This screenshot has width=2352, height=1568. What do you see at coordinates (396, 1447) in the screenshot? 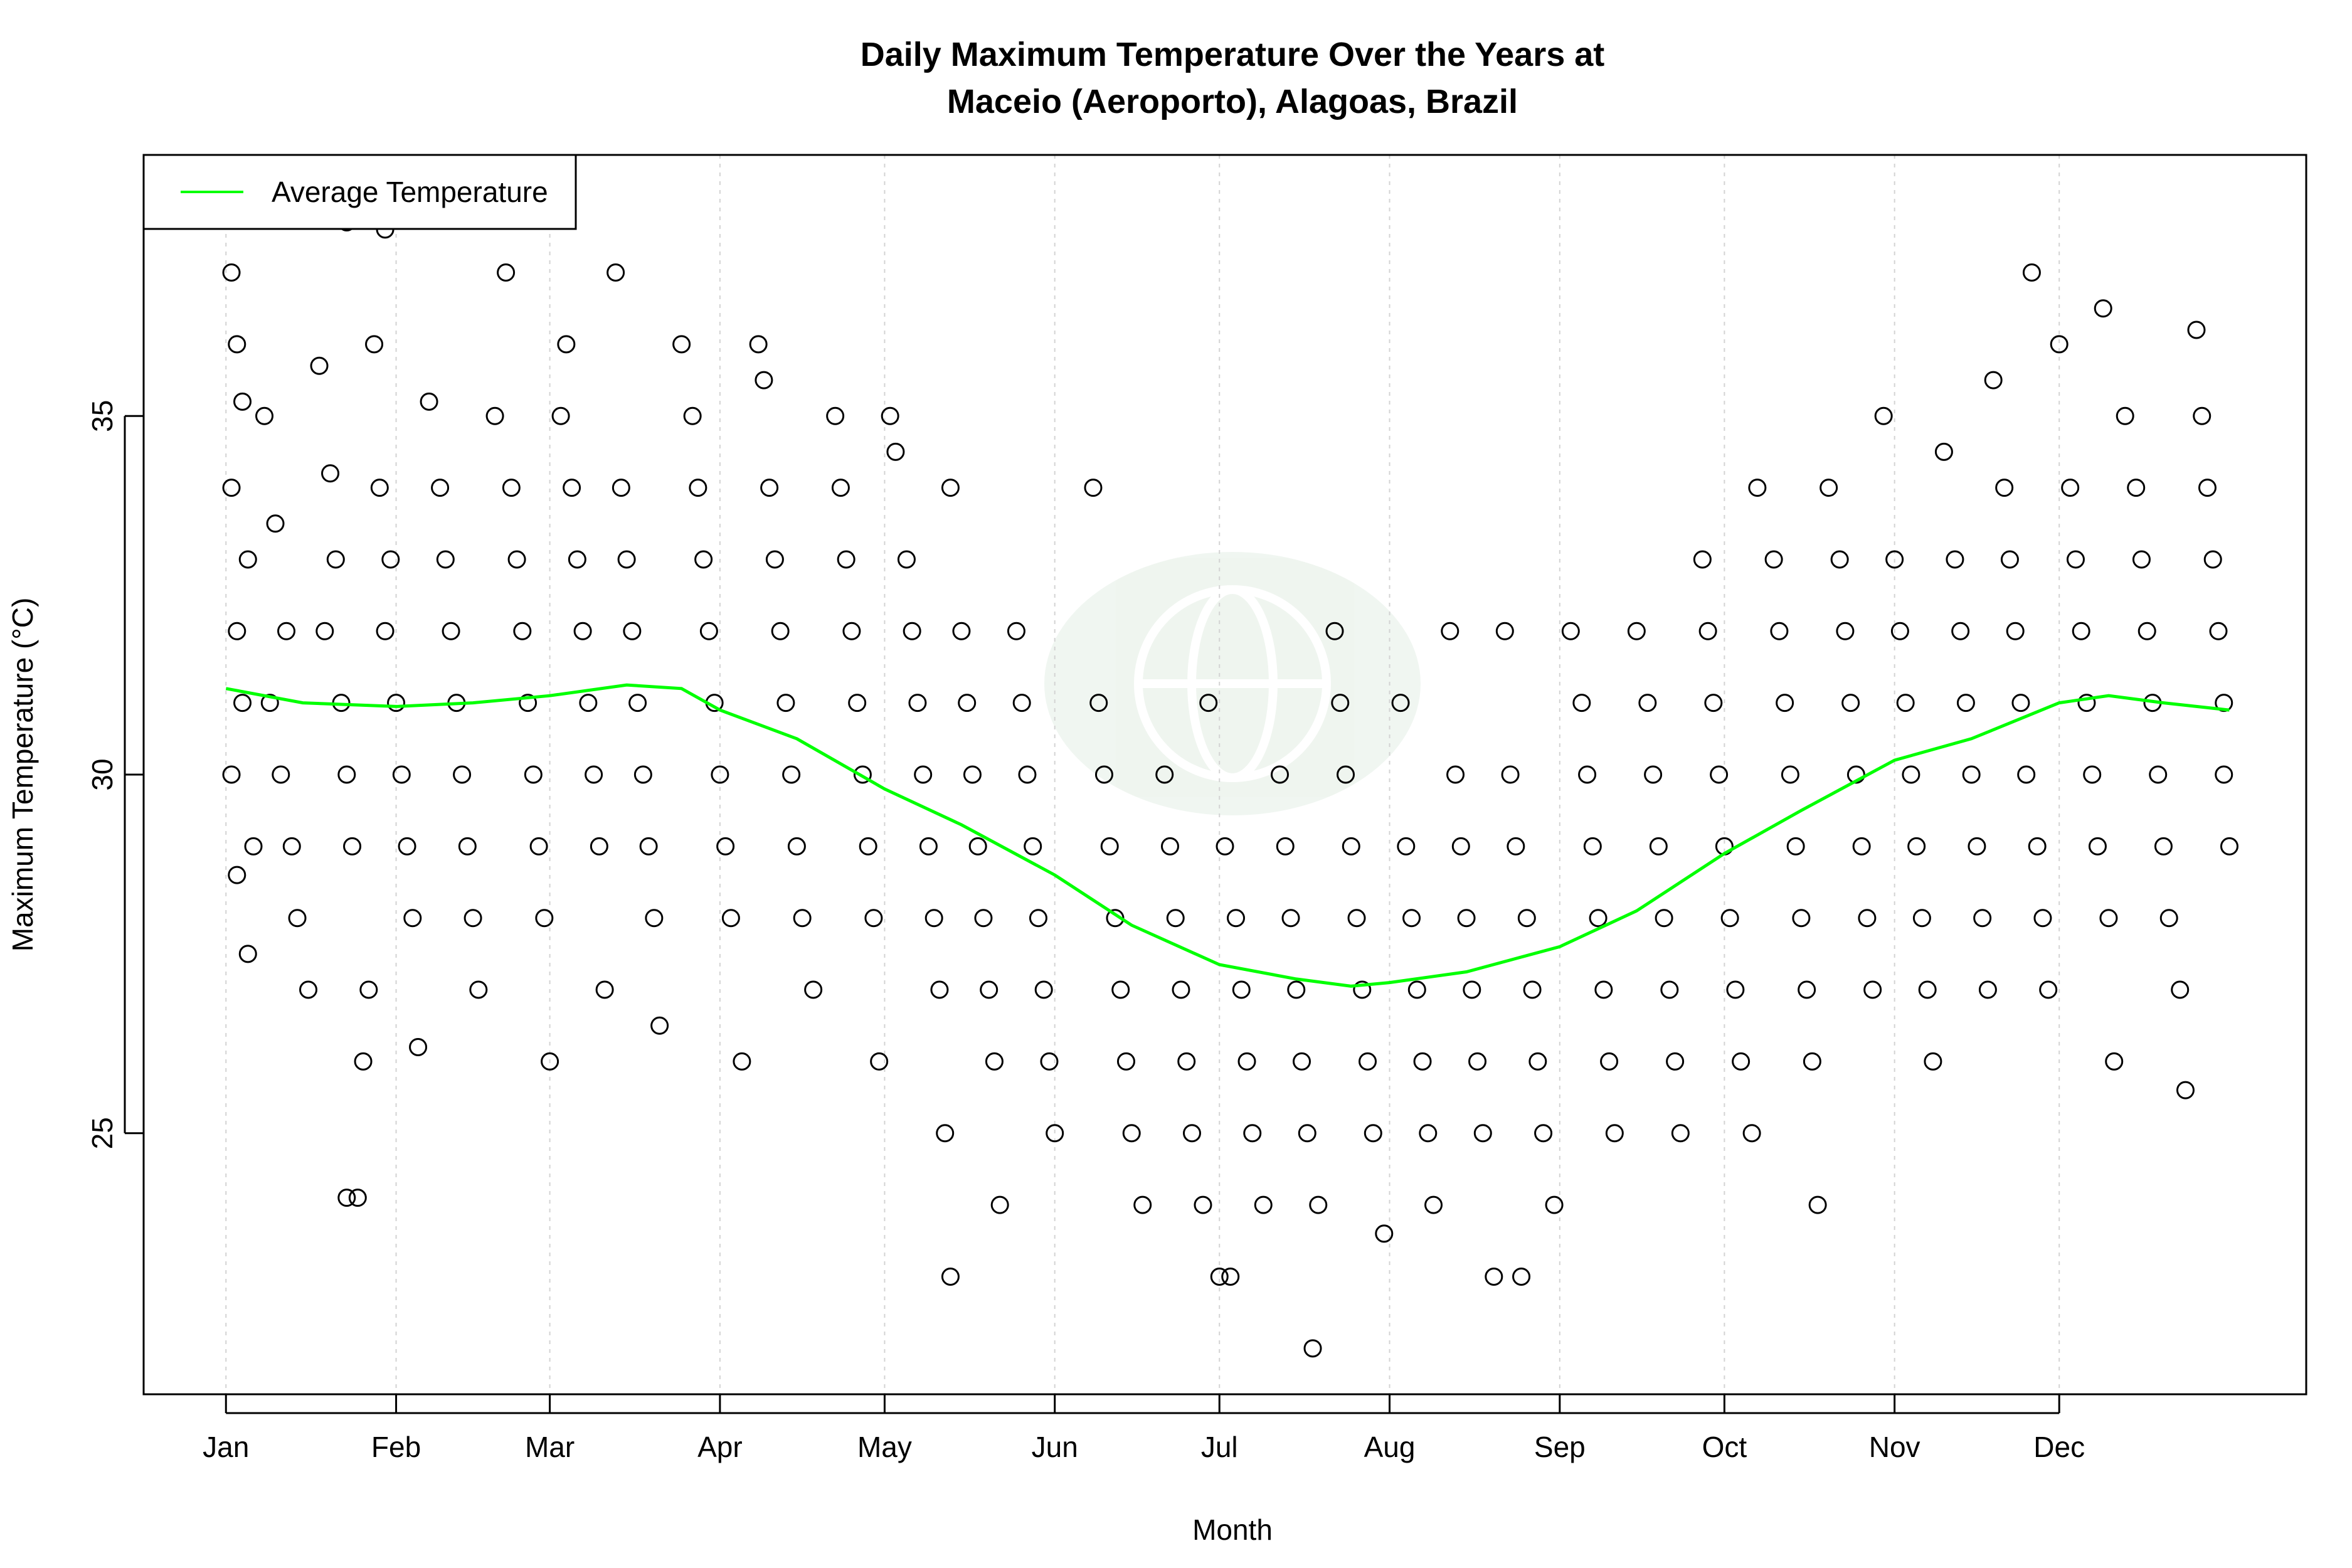
I see `x-tick-label: Feb` at bounding box center [396, 1447].